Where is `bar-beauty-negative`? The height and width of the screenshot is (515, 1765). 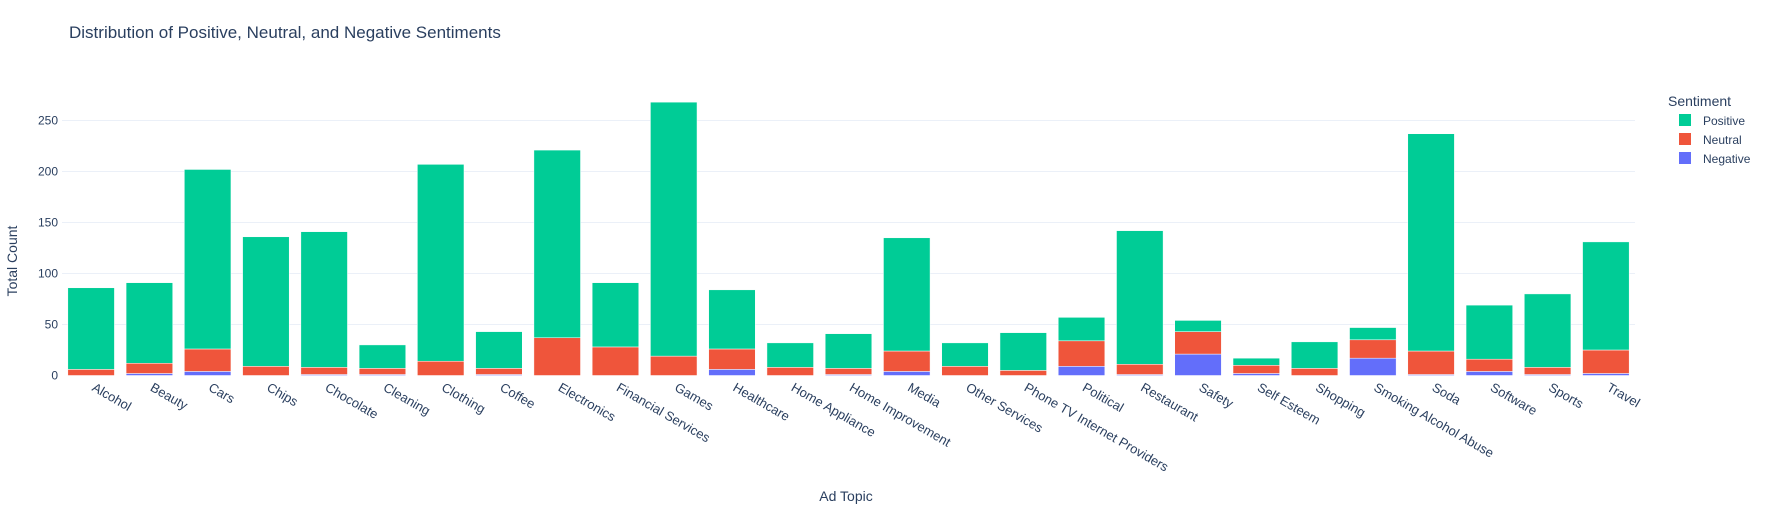
bar-beauty-negative is located at coordinates (149, 374).